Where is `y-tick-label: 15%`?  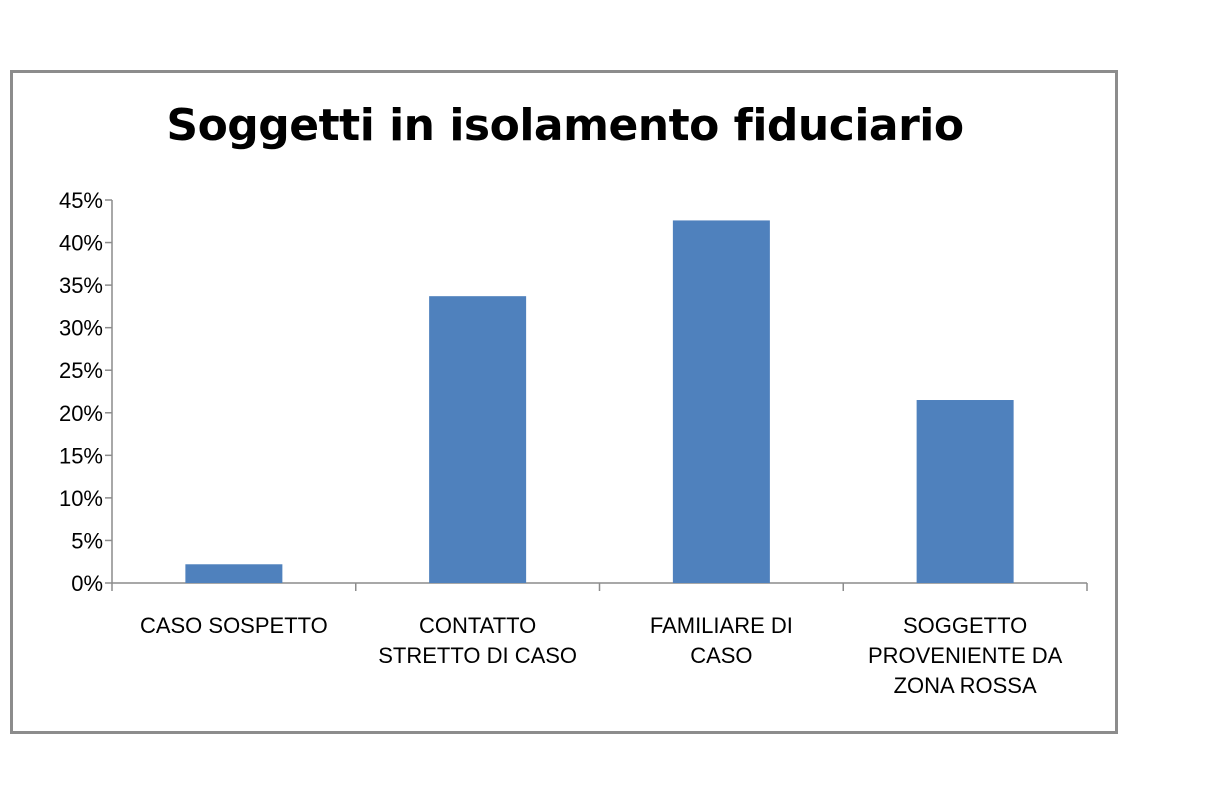
y-tick-label: 15% is located at coordinates (81, 455).